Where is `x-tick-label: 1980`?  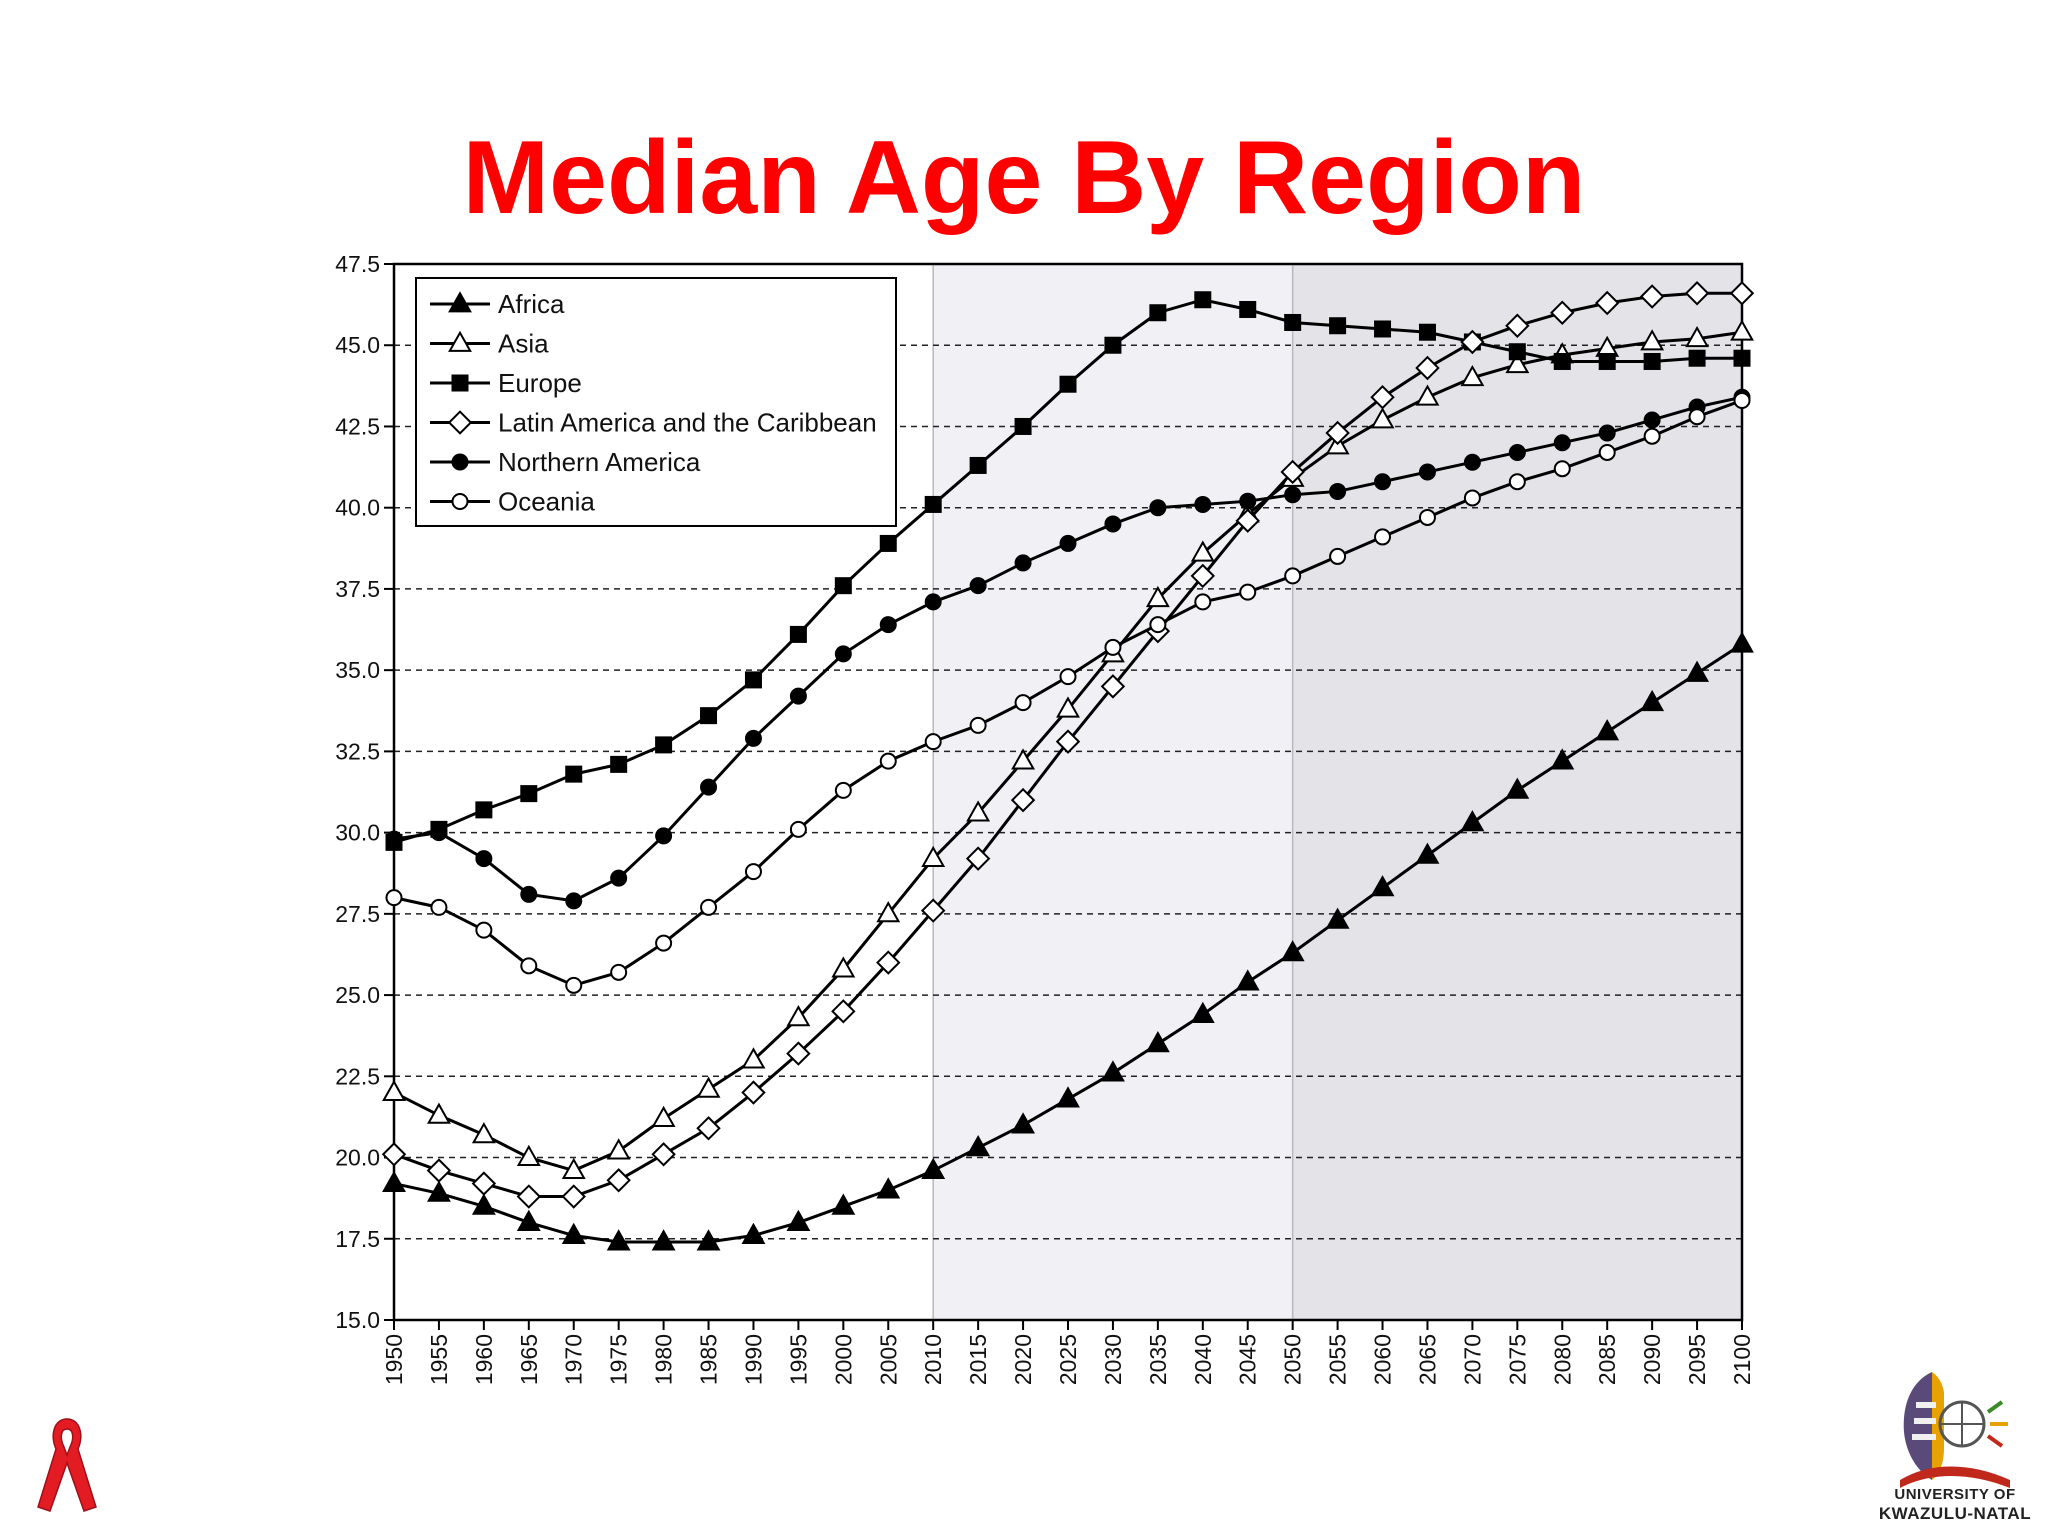
x-tick-label: 1980 is located at coordinates (664, 1359).